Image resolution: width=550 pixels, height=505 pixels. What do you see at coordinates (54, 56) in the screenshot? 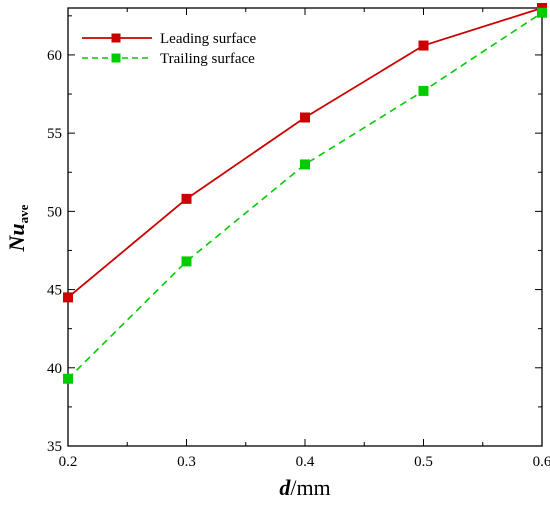
I see `y-tick-label: 60` at bounding box center [54, 56].